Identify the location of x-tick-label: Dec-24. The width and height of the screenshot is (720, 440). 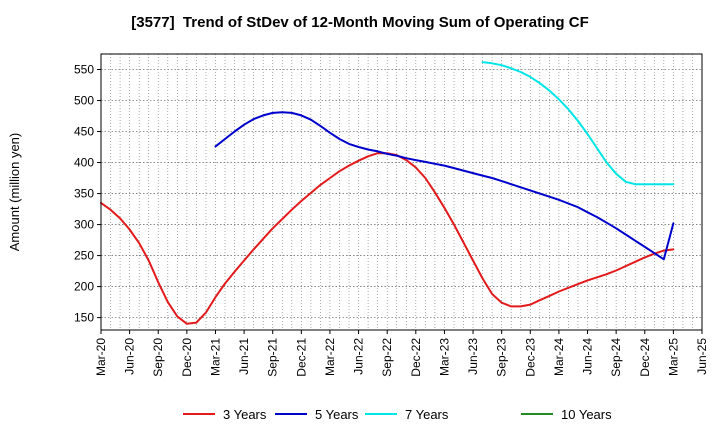
(645, 357).